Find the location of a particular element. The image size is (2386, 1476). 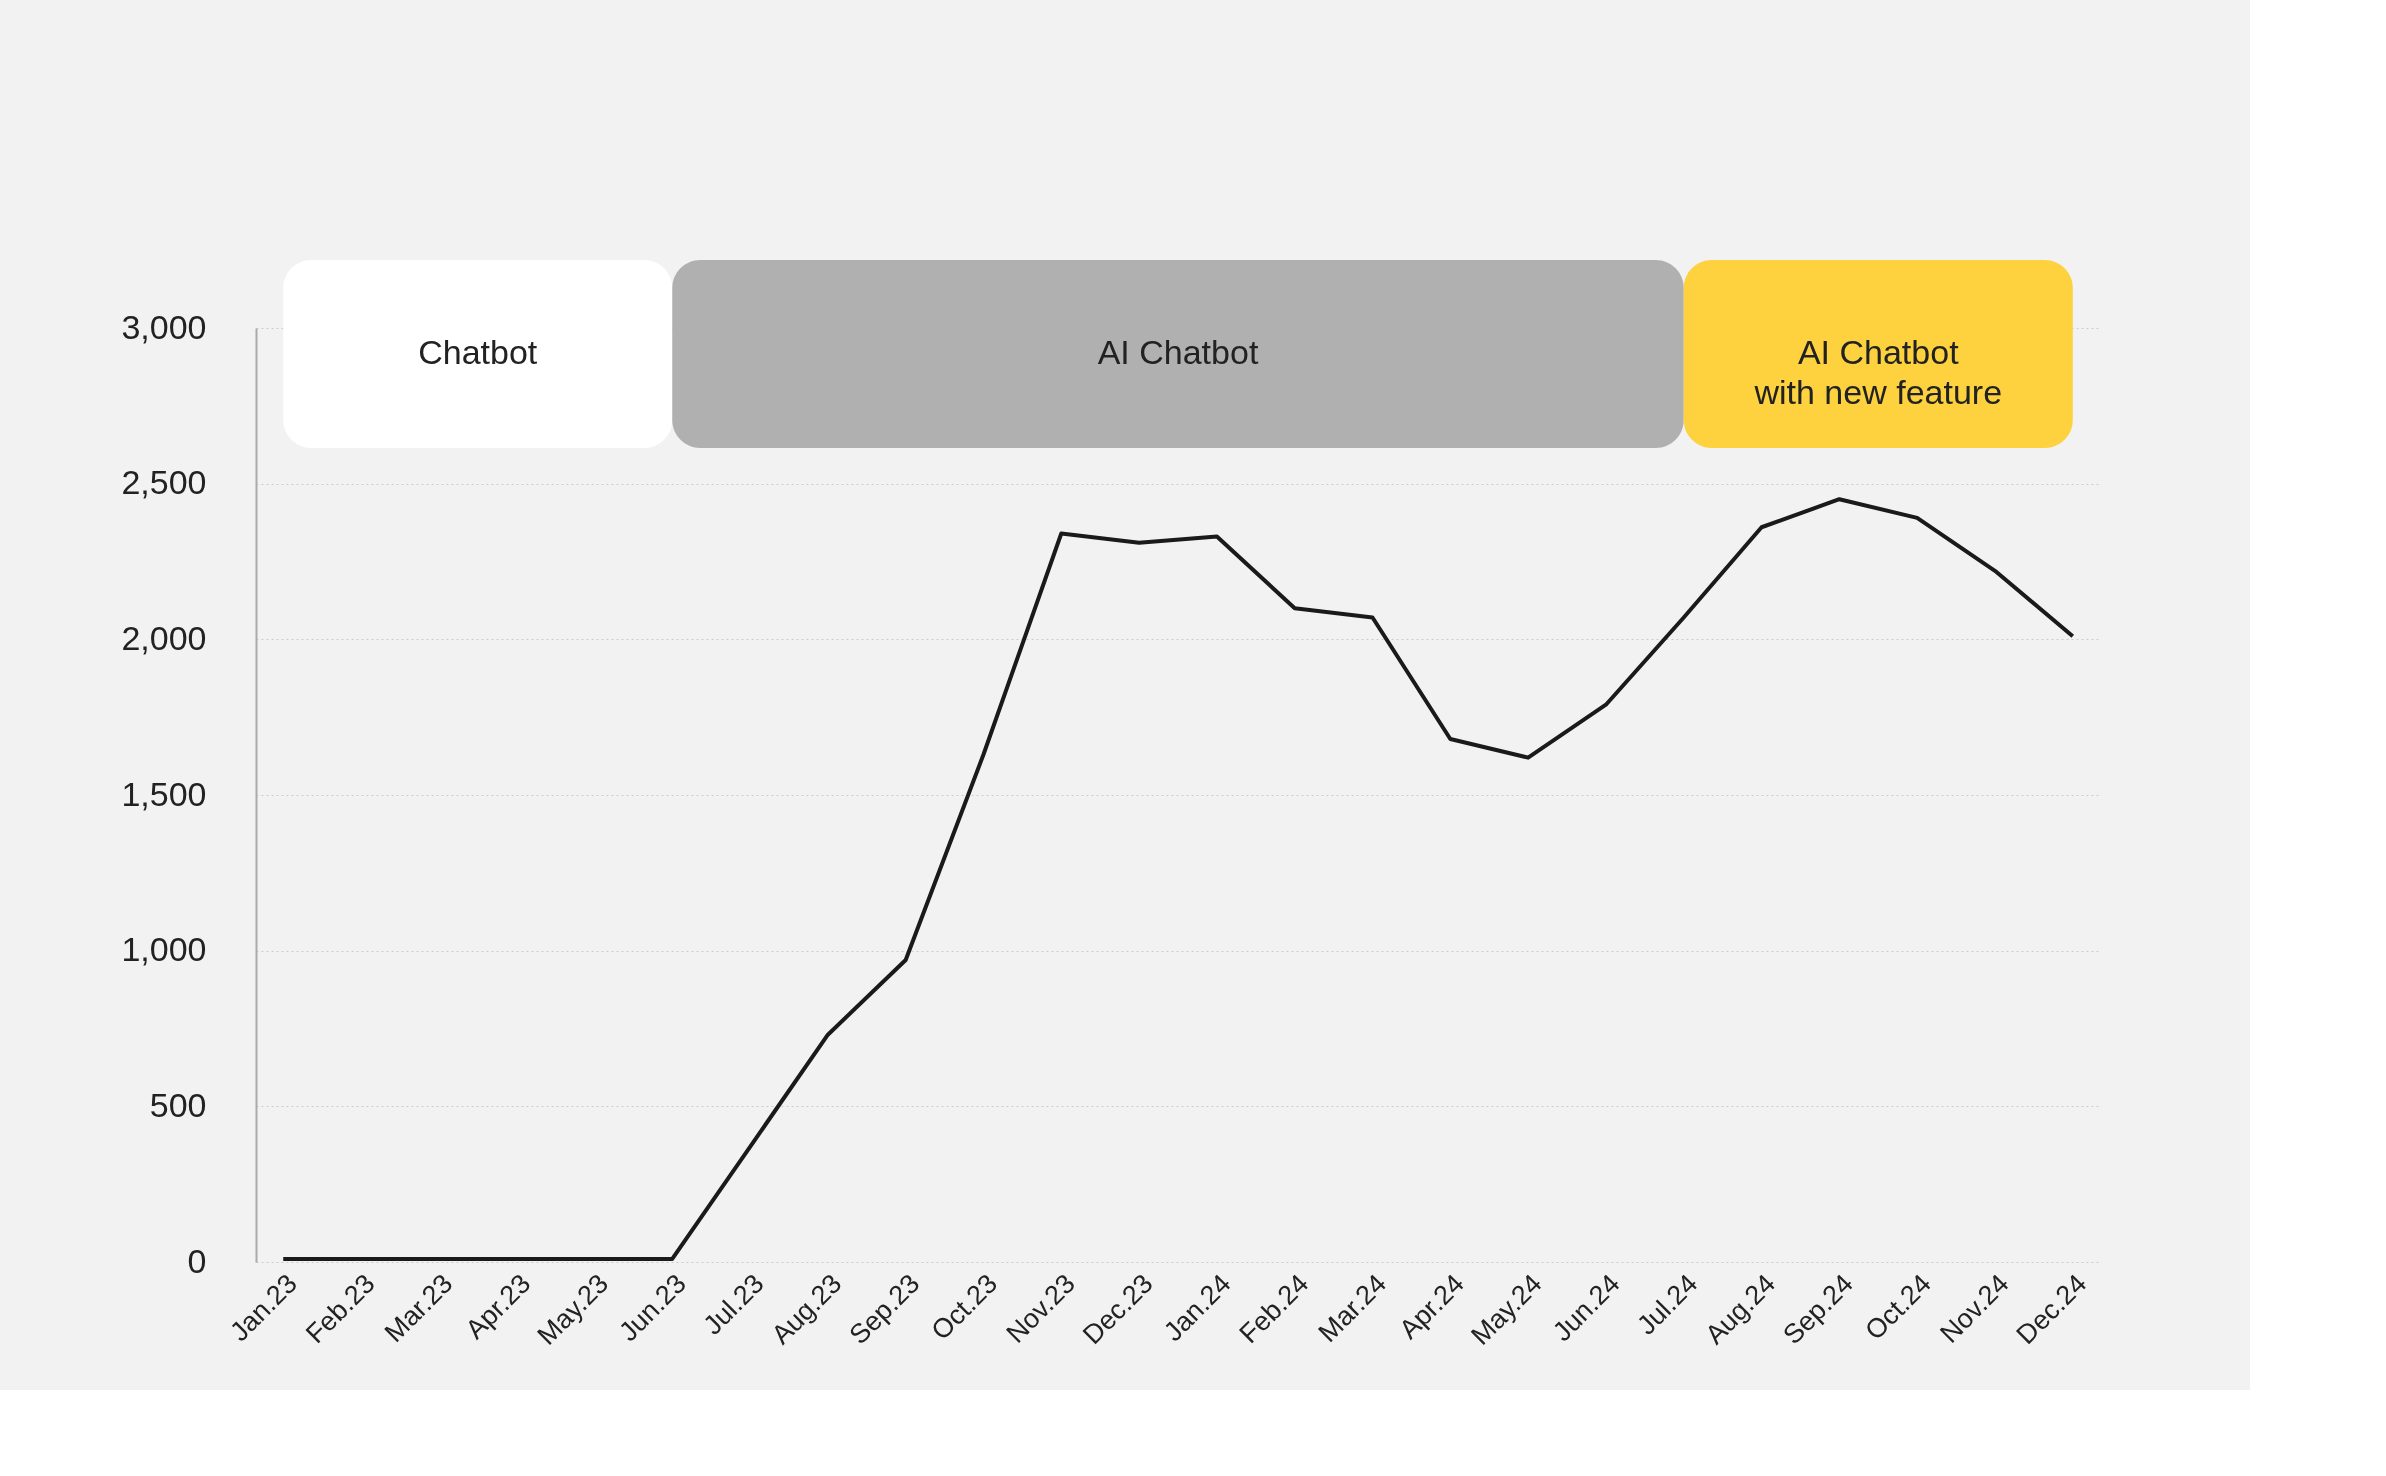

y-tick-label: 3,000 is located at coordinates (164, 326).